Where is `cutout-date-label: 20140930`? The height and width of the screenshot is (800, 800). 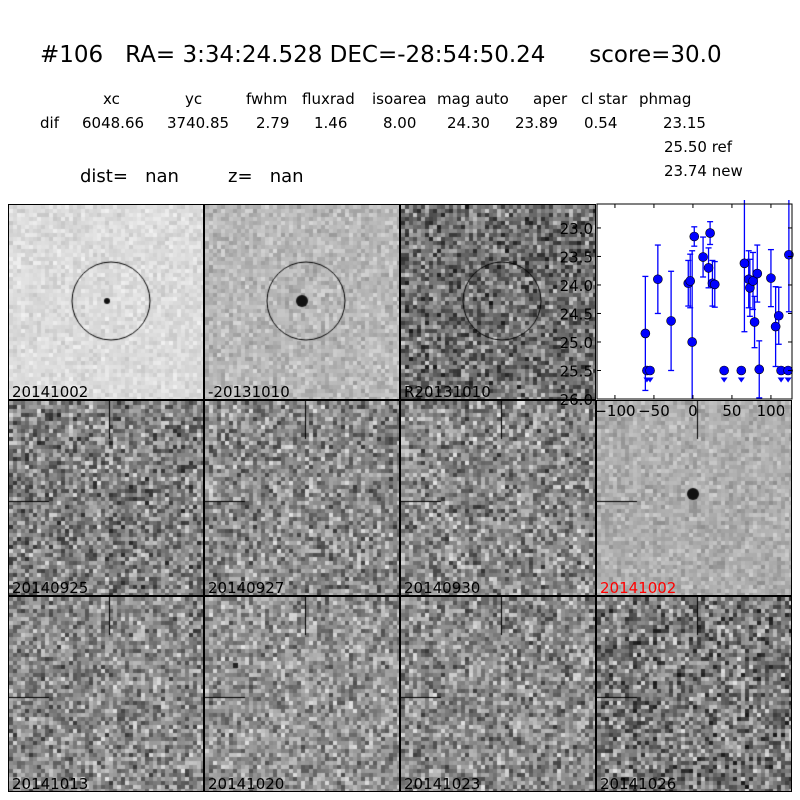 cutout-date-label: 20140930 is located at coordinates (442, 587).